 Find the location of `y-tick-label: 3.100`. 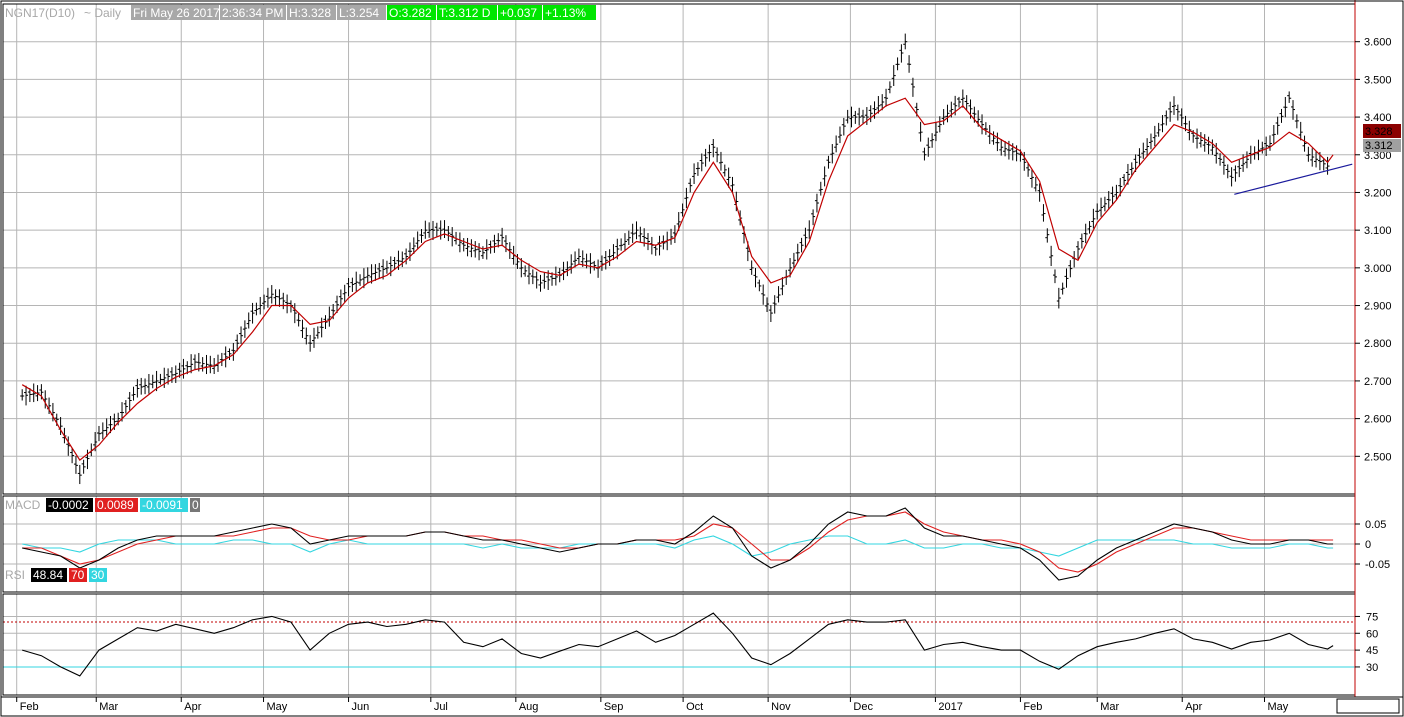

y-tick-label: 3.100 is located at coordinates (1378, 231).